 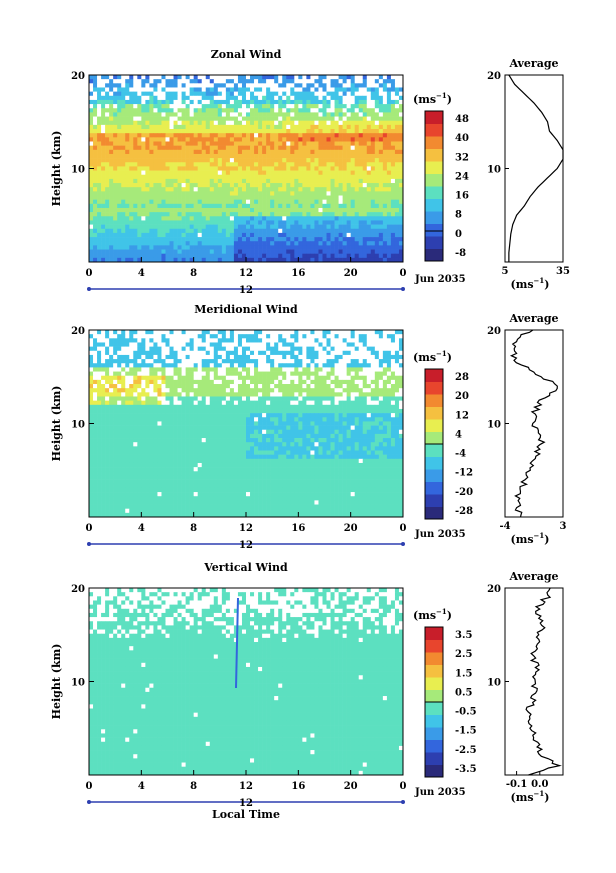 I want to click on colorbar-tick-label: 40, so click(x=462, y=138).